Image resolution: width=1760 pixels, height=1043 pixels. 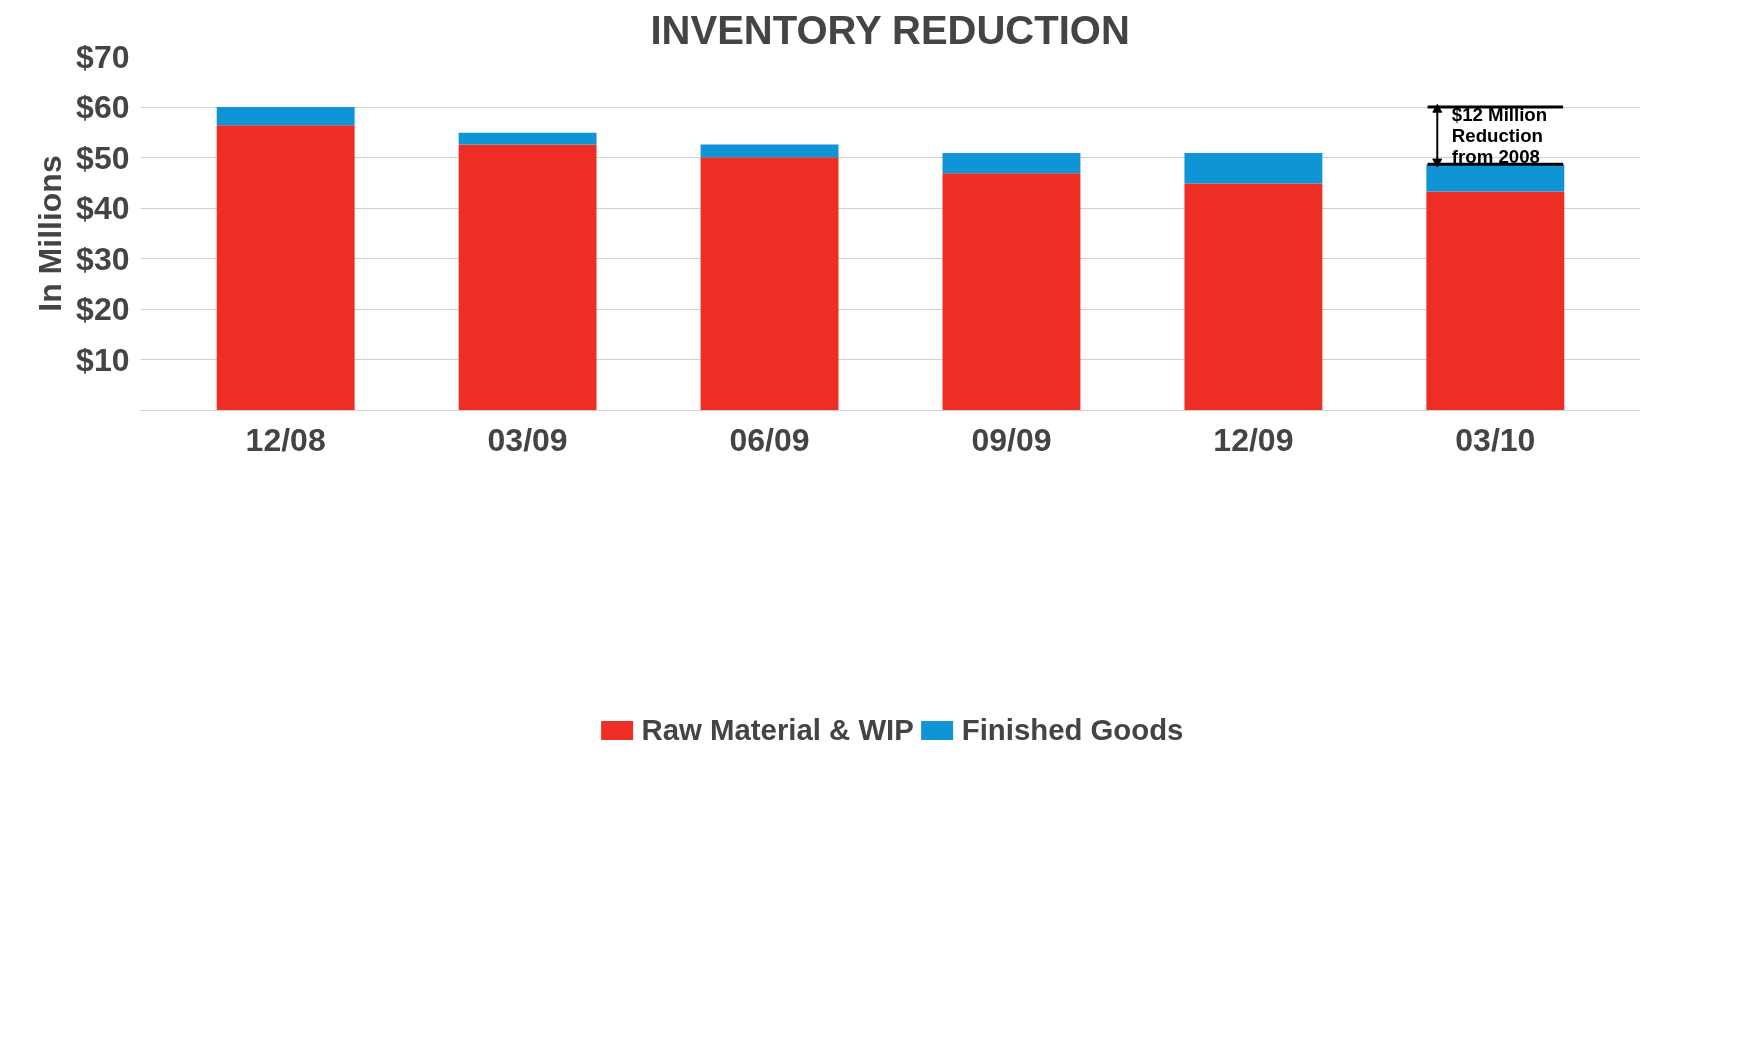 What do you see at coordinates (50, 233) in the screenshot?
I see `y-axis-title: In Millions` at bounding box center [50, 233].